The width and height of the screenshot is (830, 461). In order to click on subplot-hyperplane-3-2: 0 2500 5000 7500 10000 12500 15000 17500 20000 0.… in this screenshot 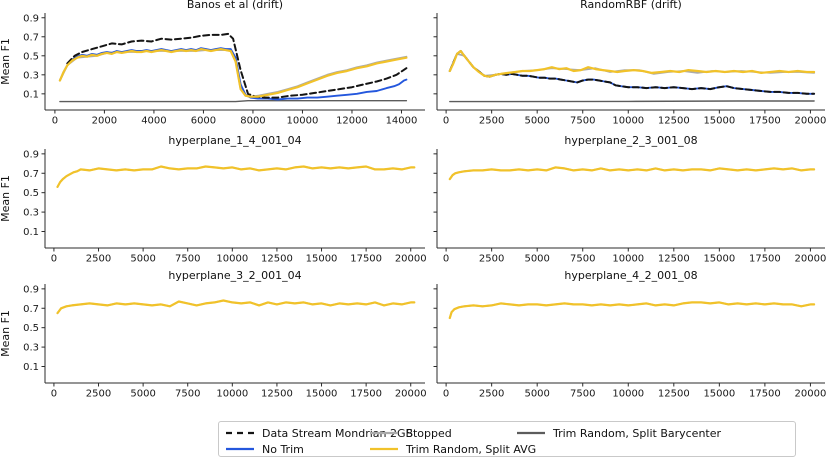, I will do `click(213, 334)`.